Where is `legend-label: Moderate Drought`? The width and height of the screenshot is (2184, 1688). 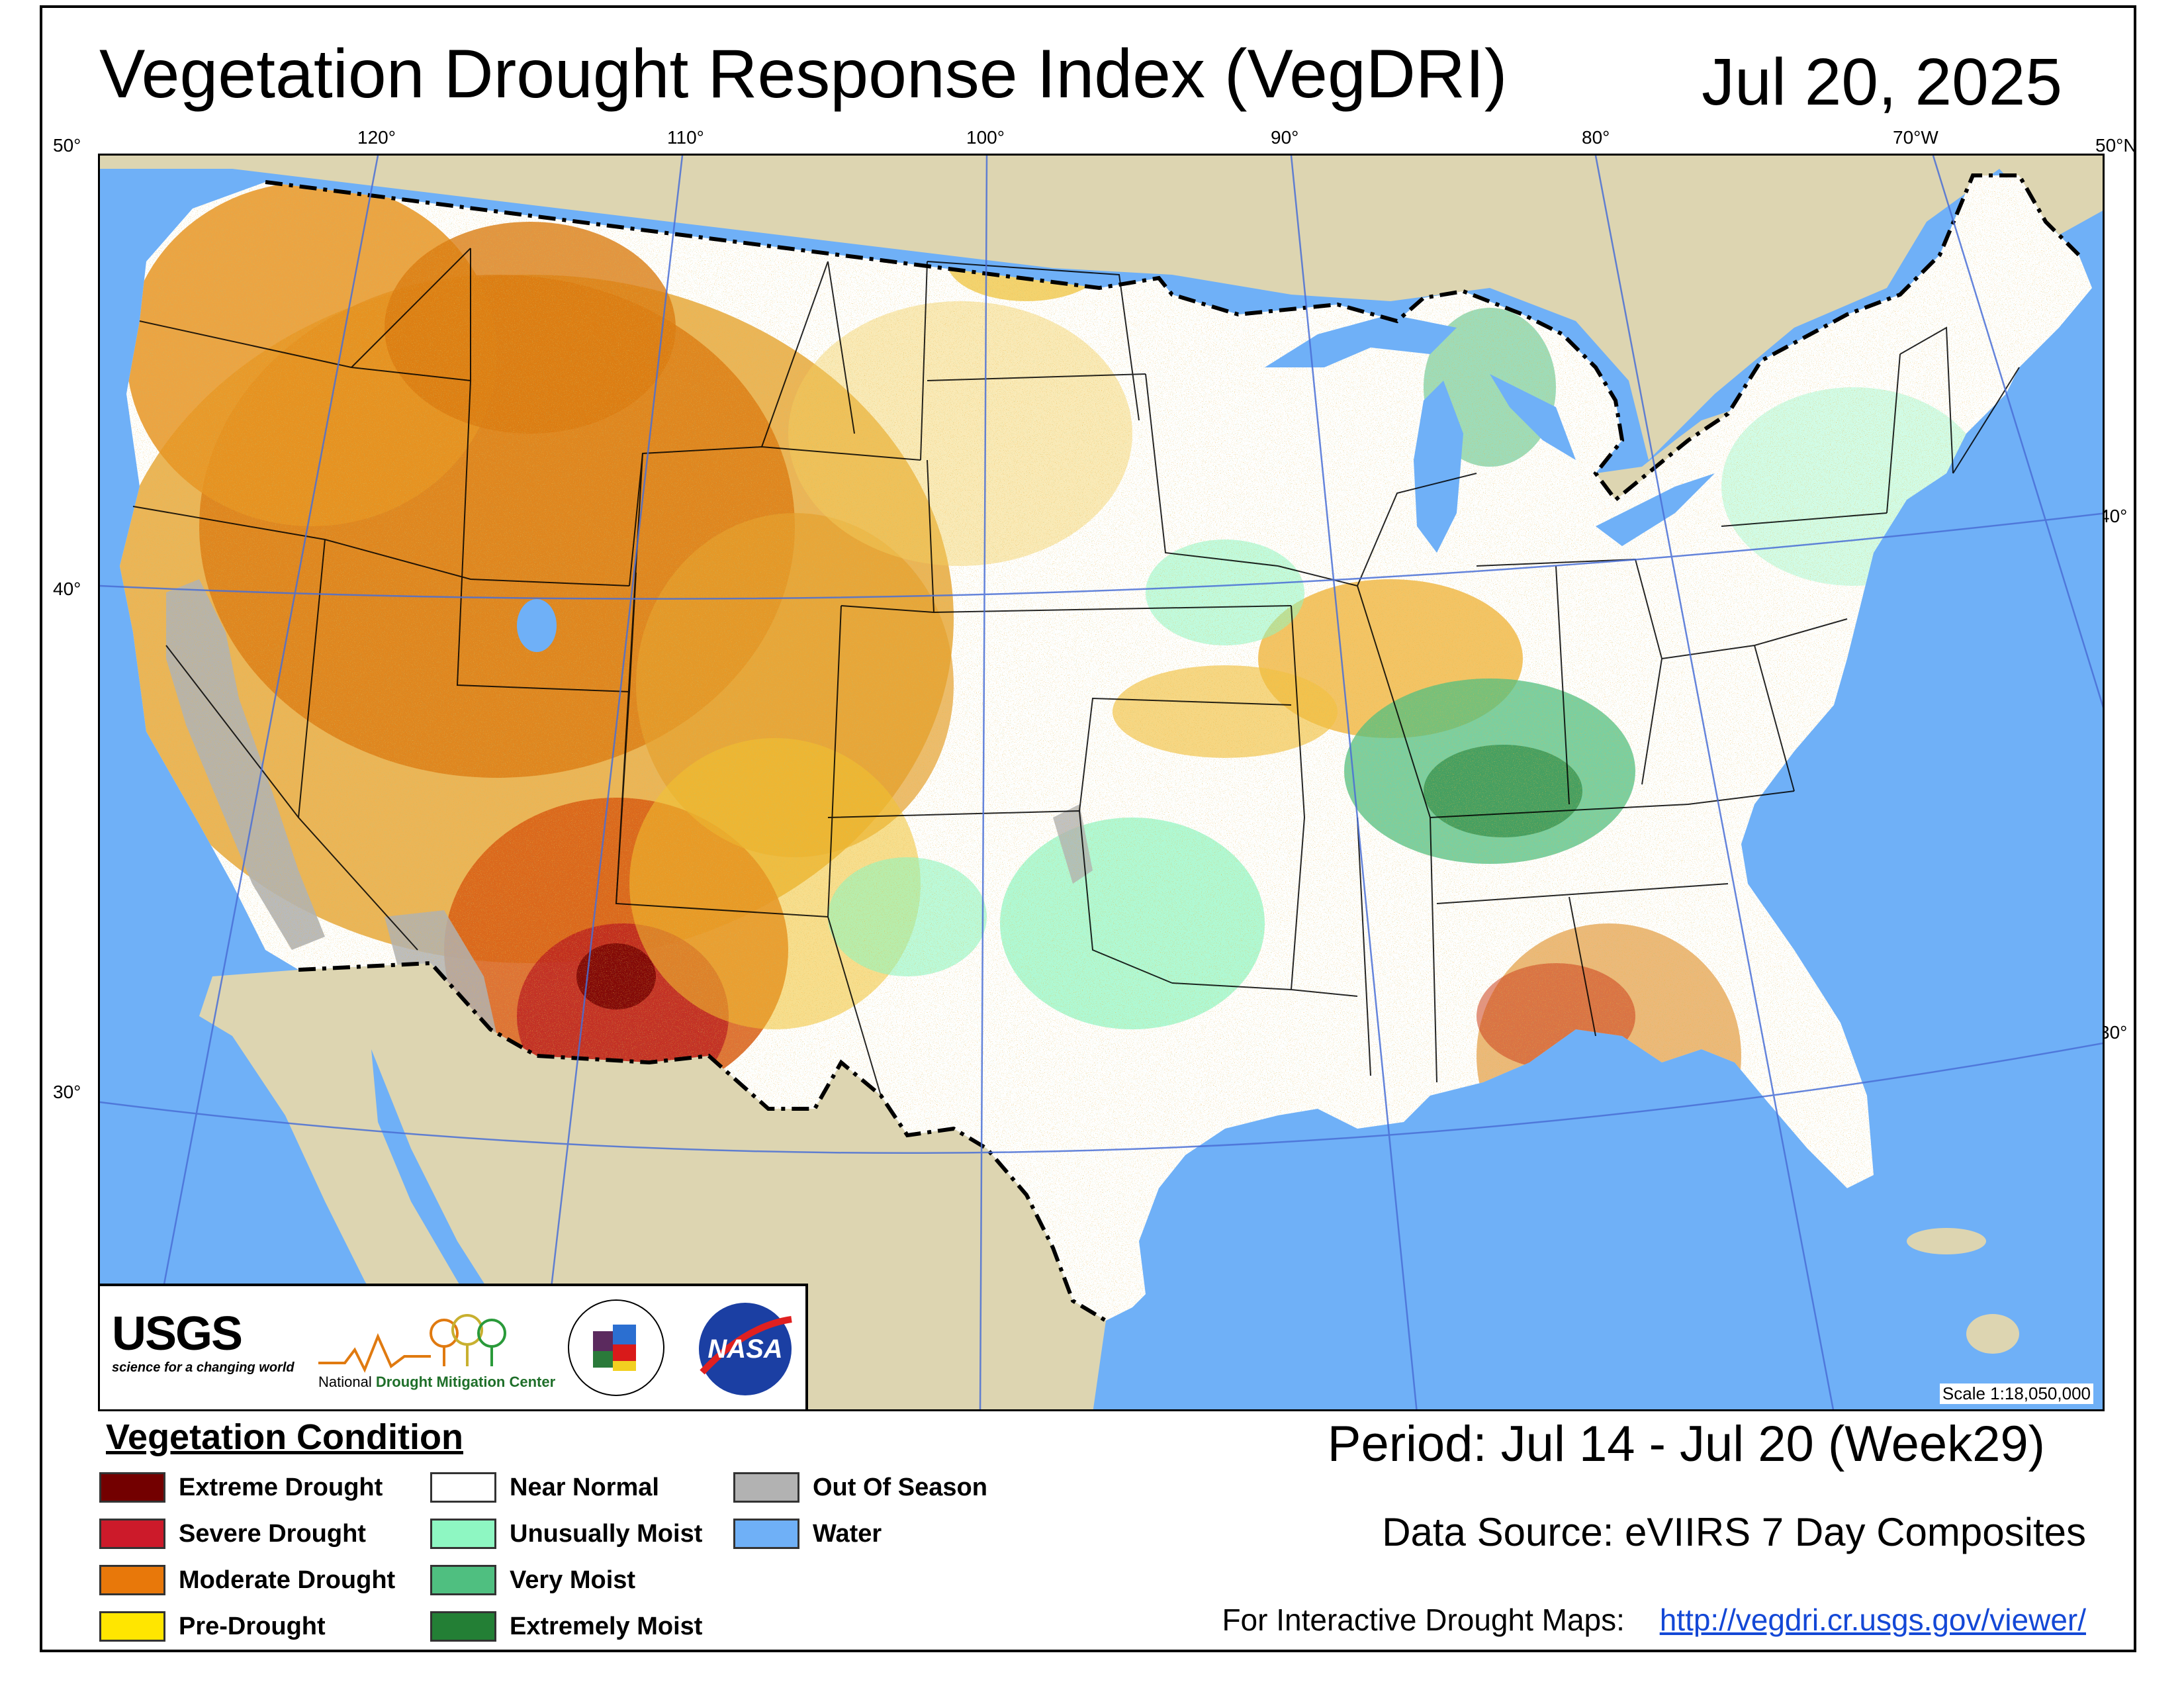
legend-label: Moderate Drought is located at coordinates (287, 1580).